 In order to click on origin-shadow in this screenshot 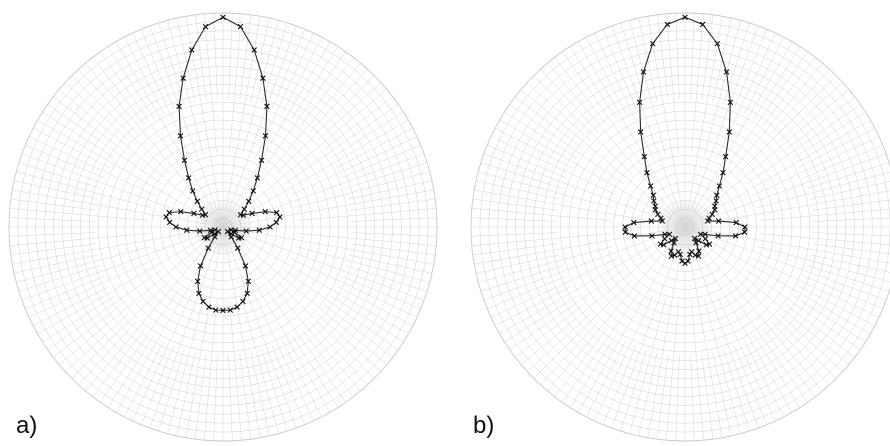, I will do `click(223, 227)`.